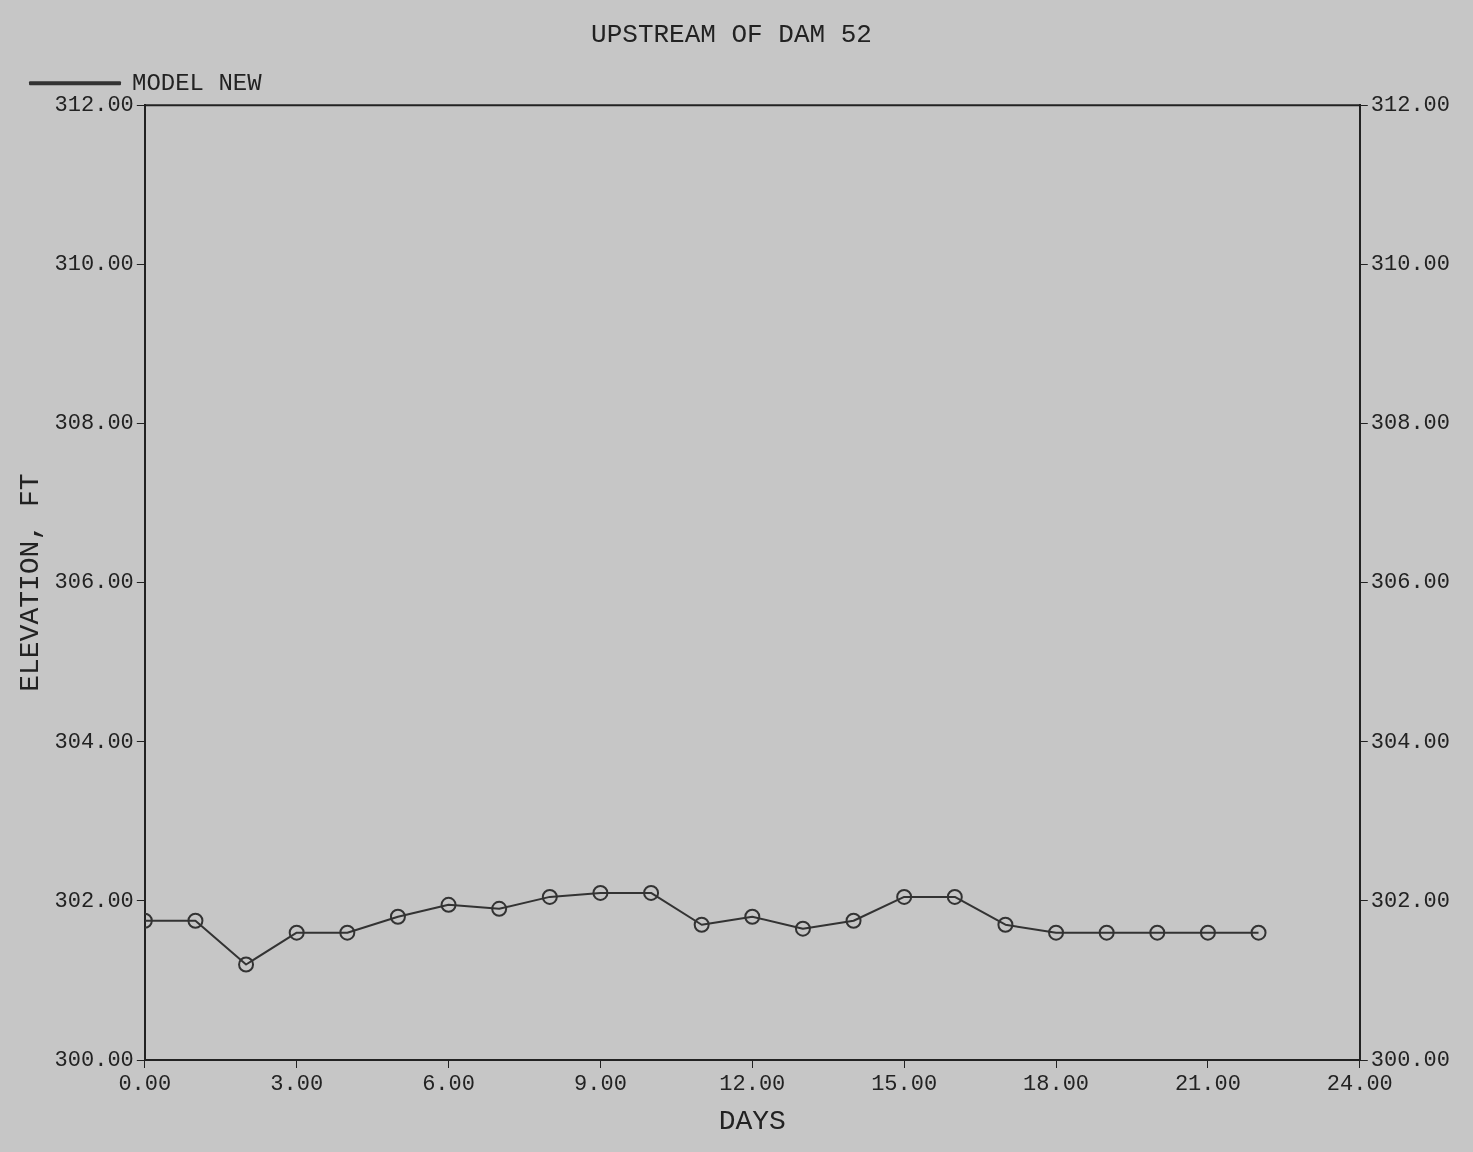 The image size is (1473, 1152). I want to click on y2-tick-label: 308.00, so click(1410, 424).